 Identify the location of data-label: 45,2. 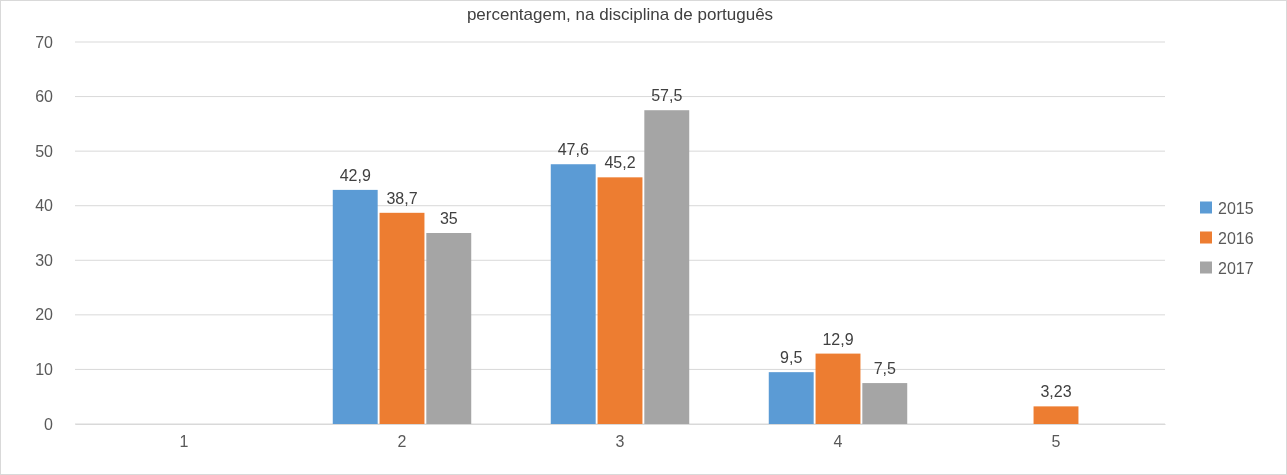
(620, 163).